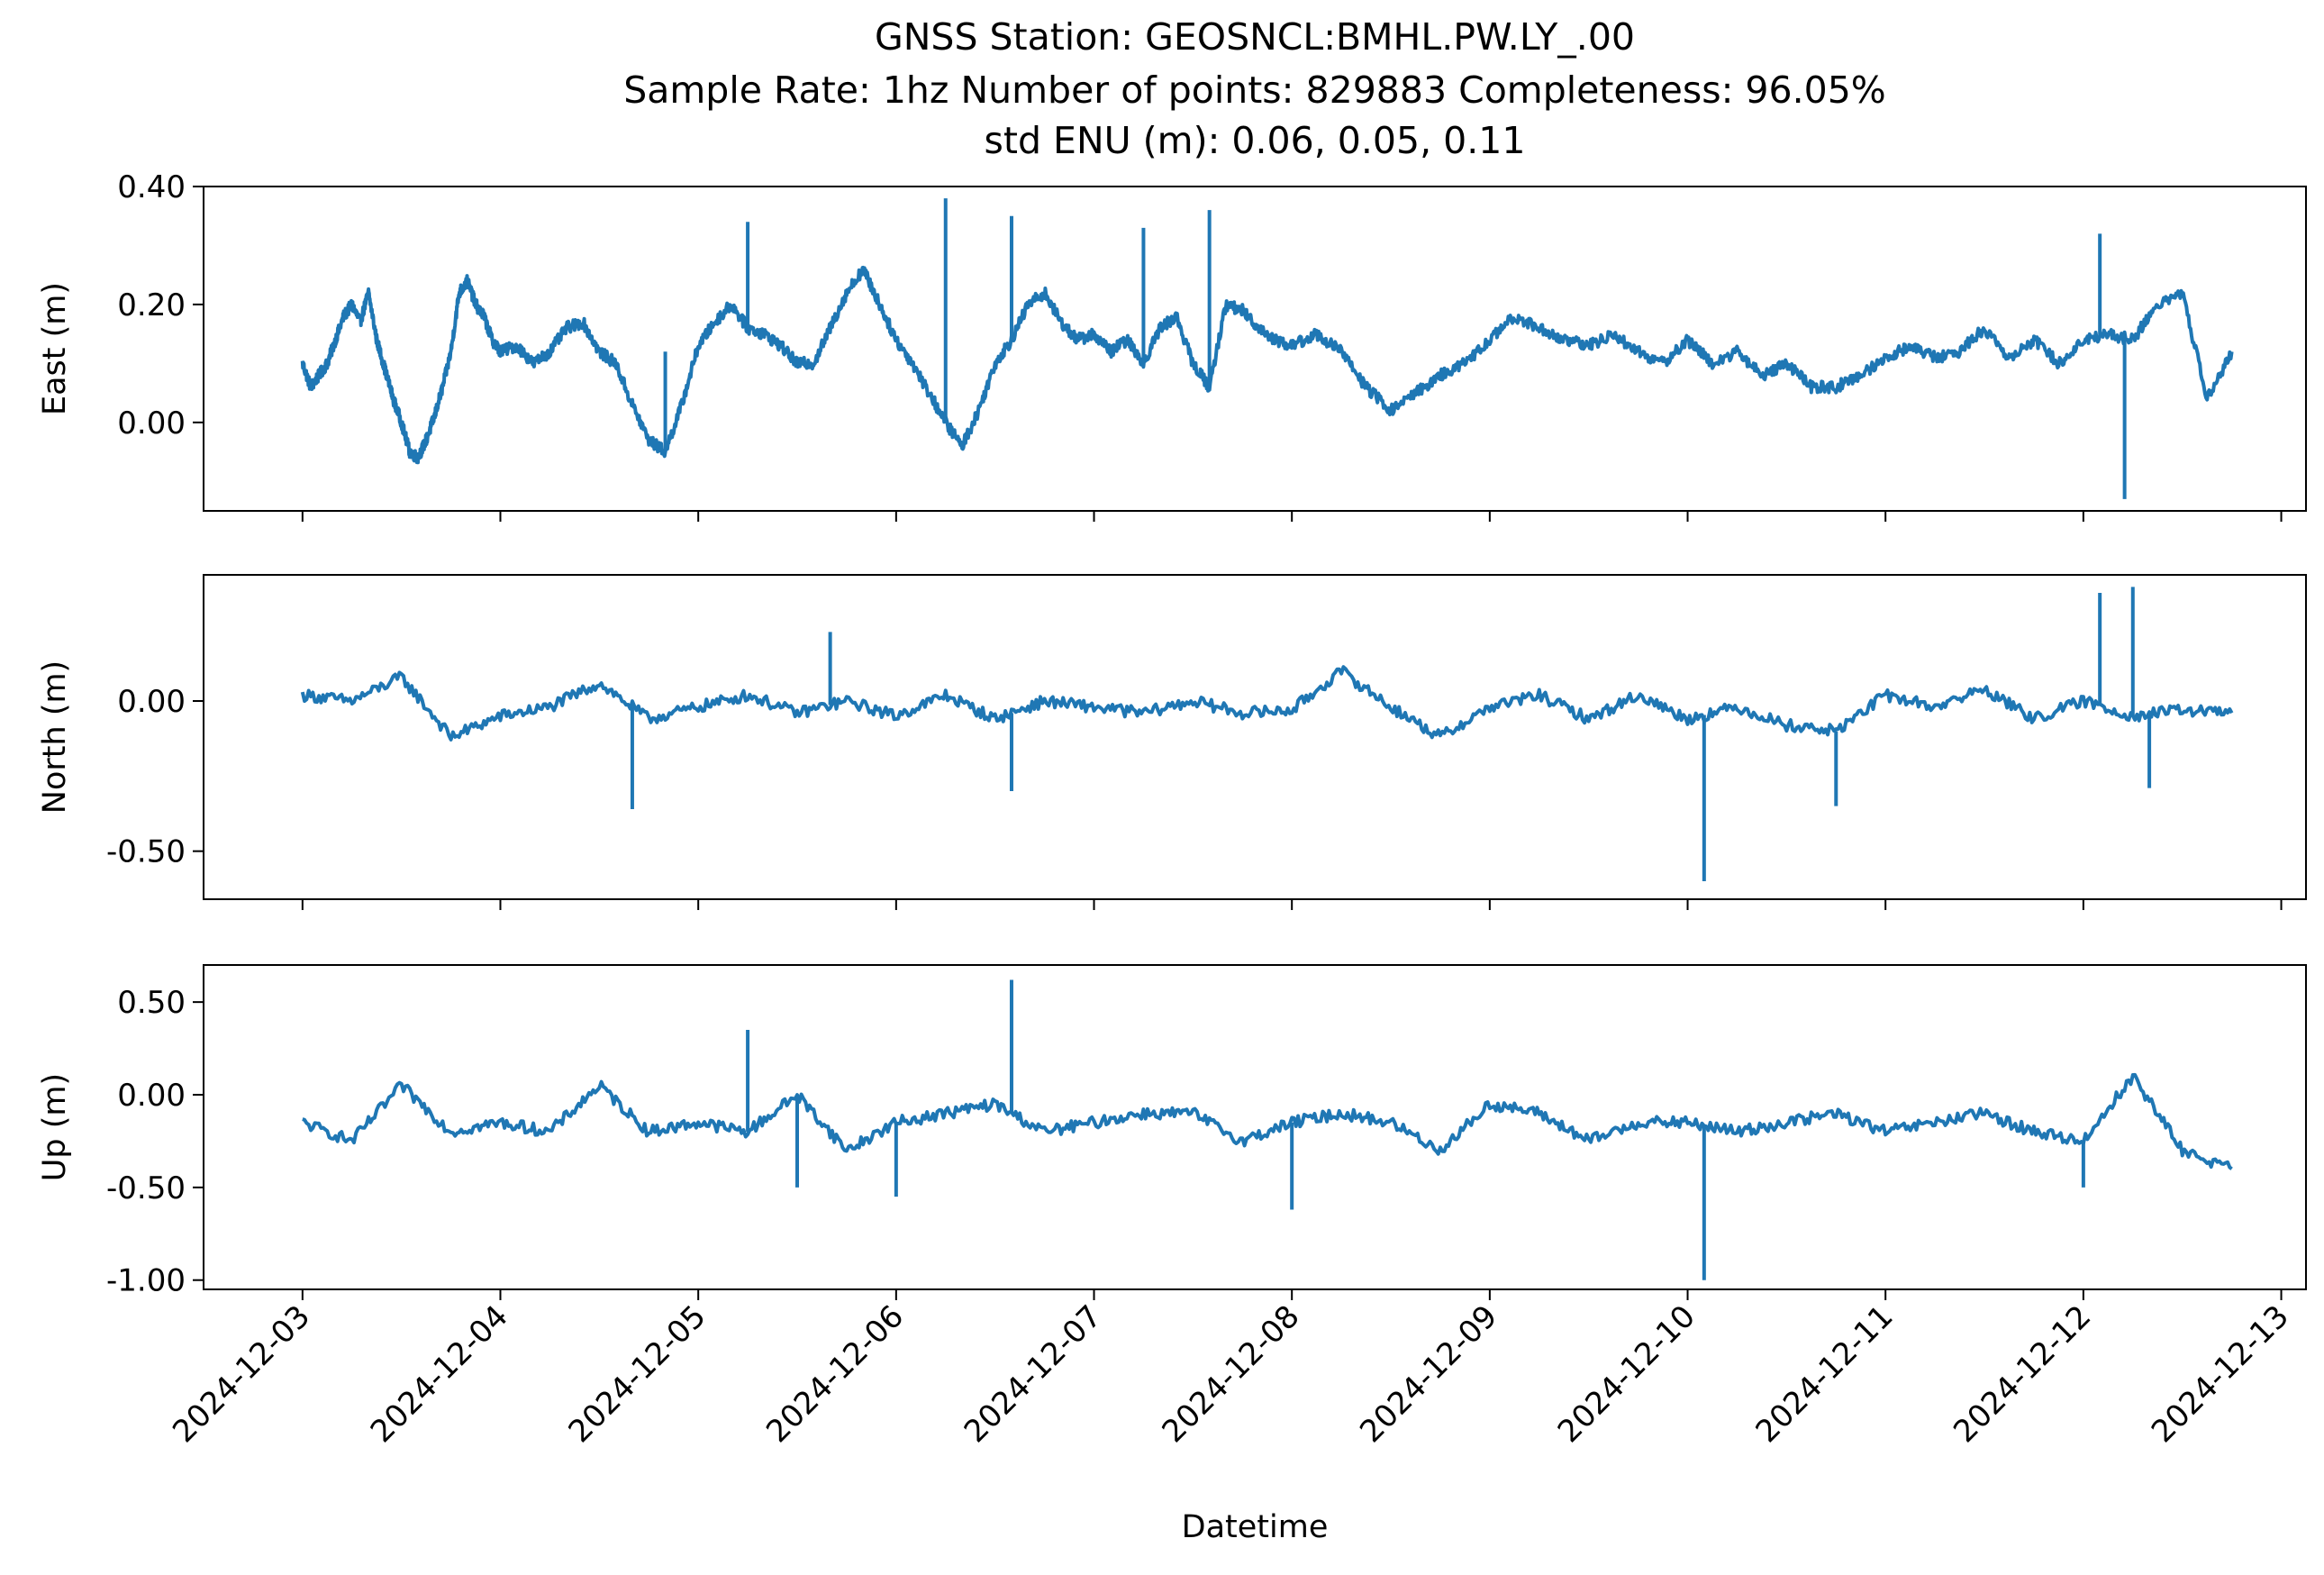 This screenshot has width=2324, height=1575. Describe the element at coordinates (55, 1127) in the screenshot. I see `y-axis-label: Up (m)` at that location.